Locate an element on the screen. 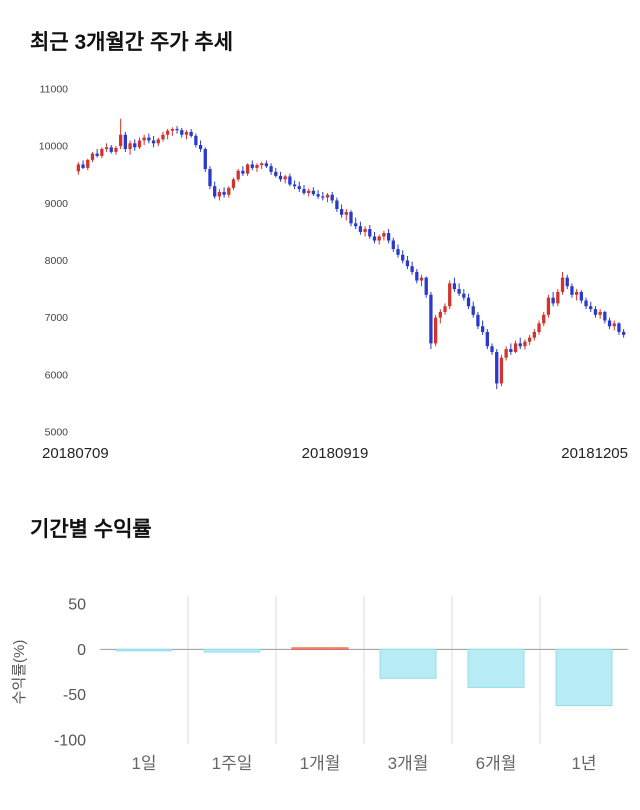  price-y-tick-label: 8000 is located at coordinates (57, 261).